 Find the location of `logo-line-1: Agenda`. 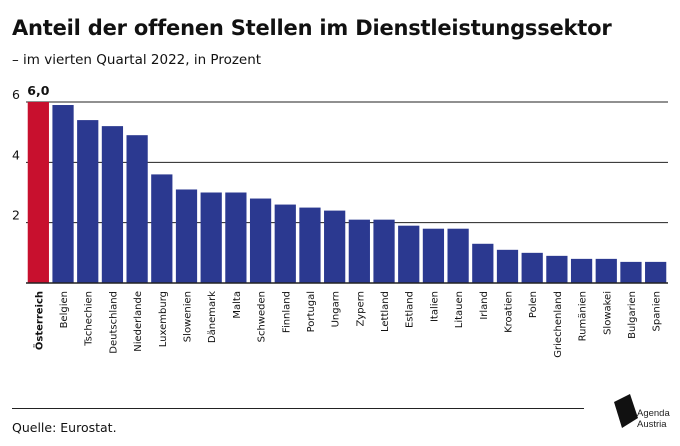

logo-line-1: Agenda is located at coordinates (653, 413).